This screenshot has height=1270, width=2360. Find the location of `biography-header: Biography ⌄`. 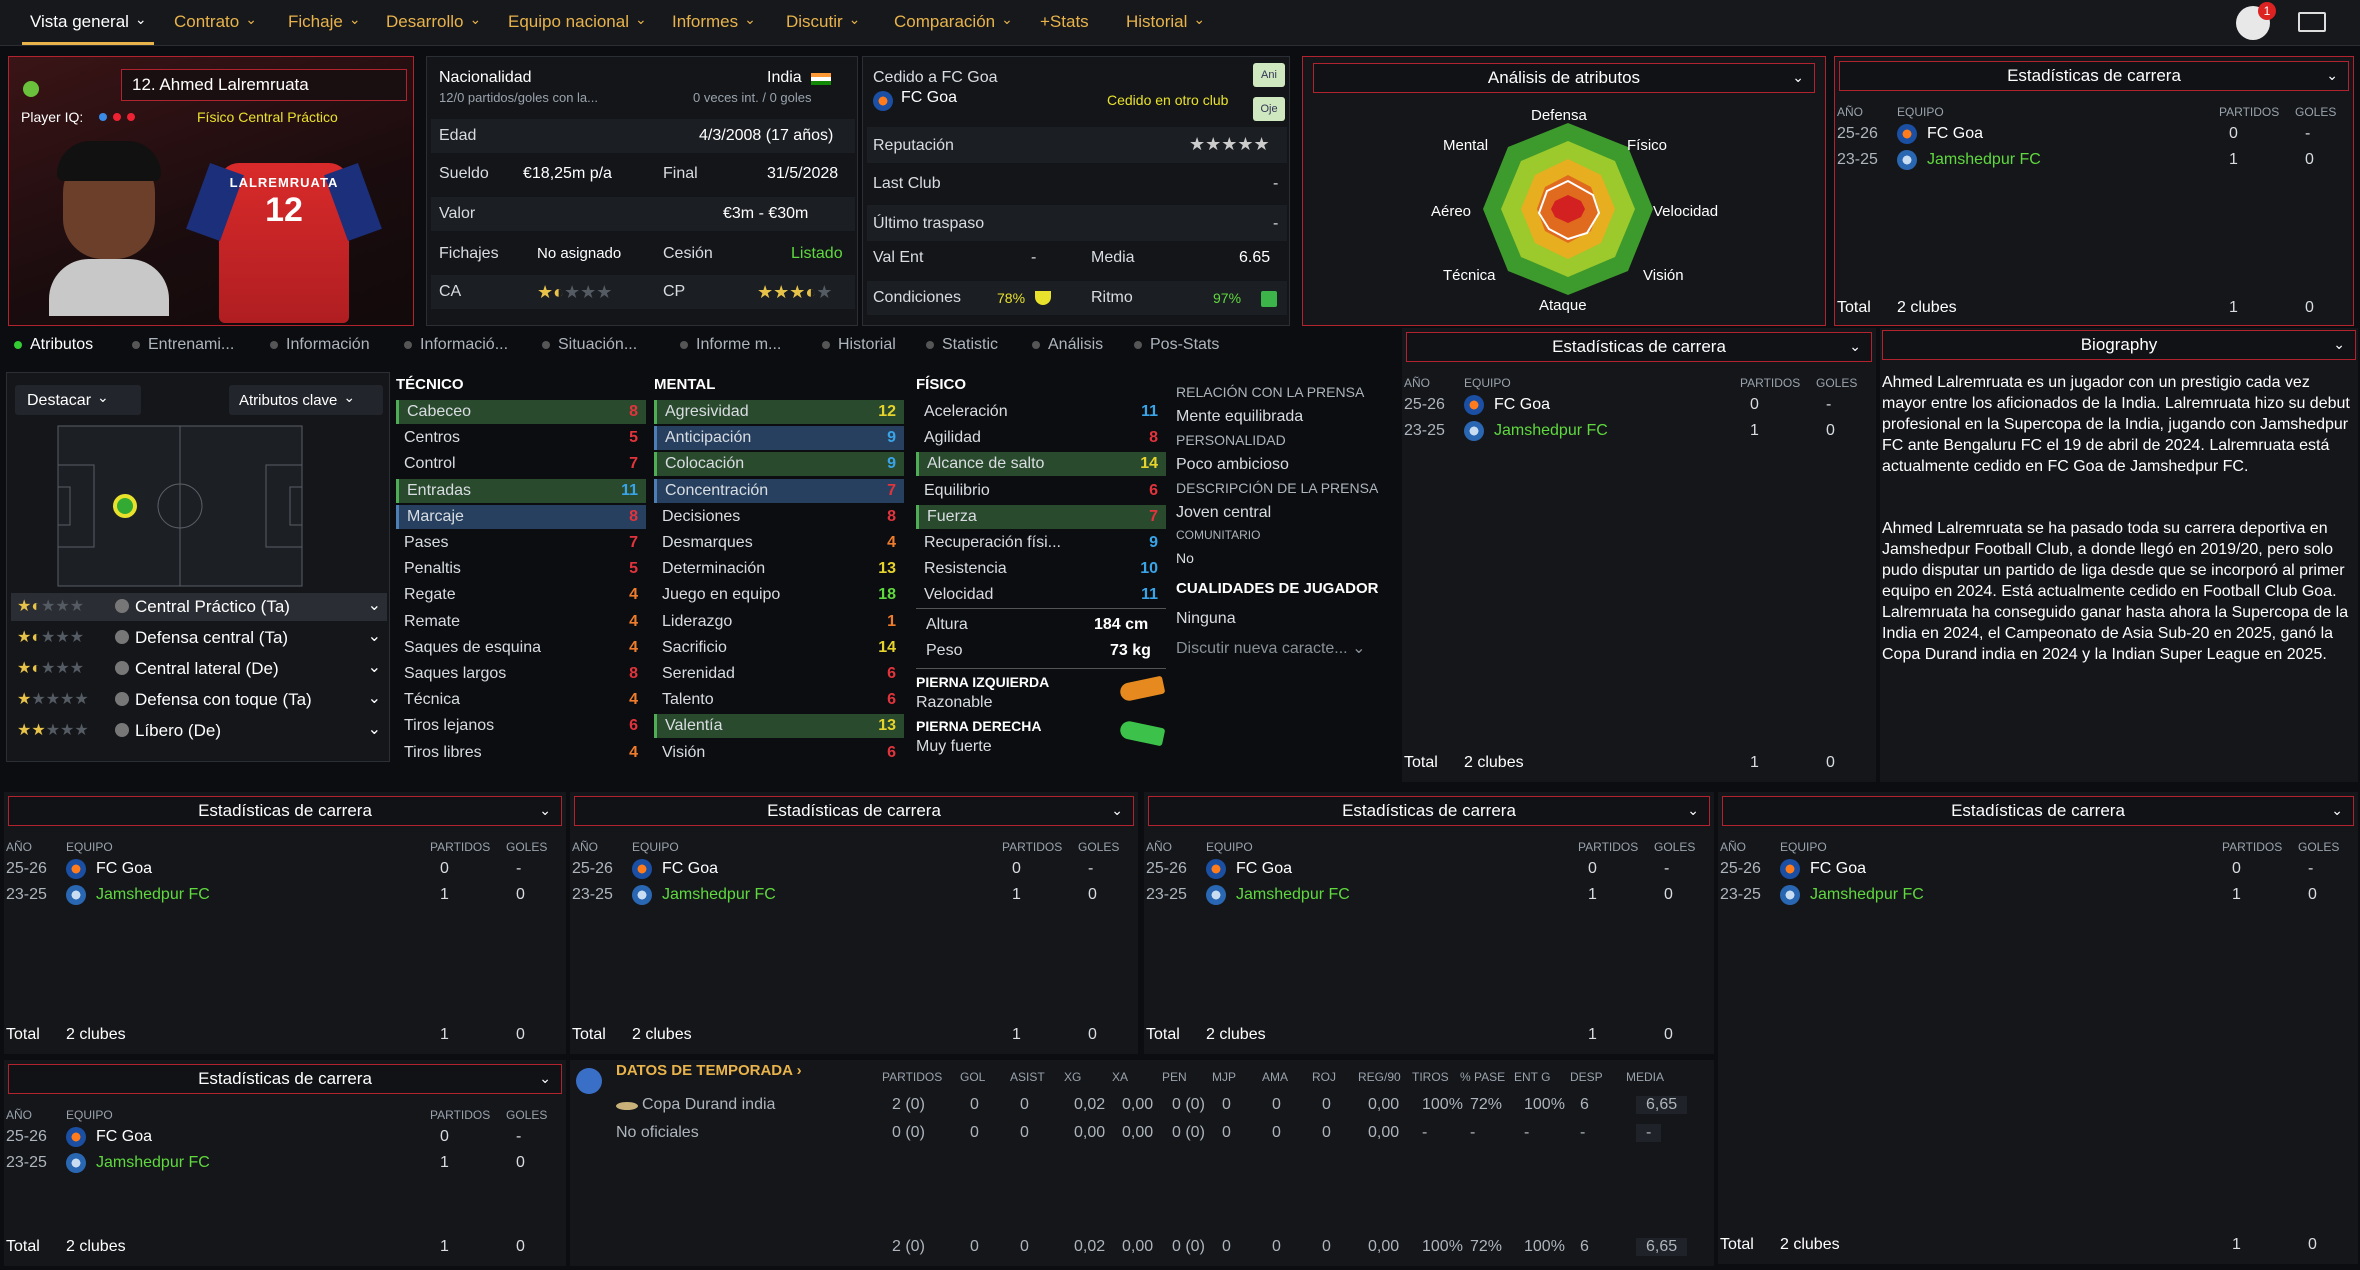

biography-header: Biography ⌄ is located at coordinates (2119, 345).